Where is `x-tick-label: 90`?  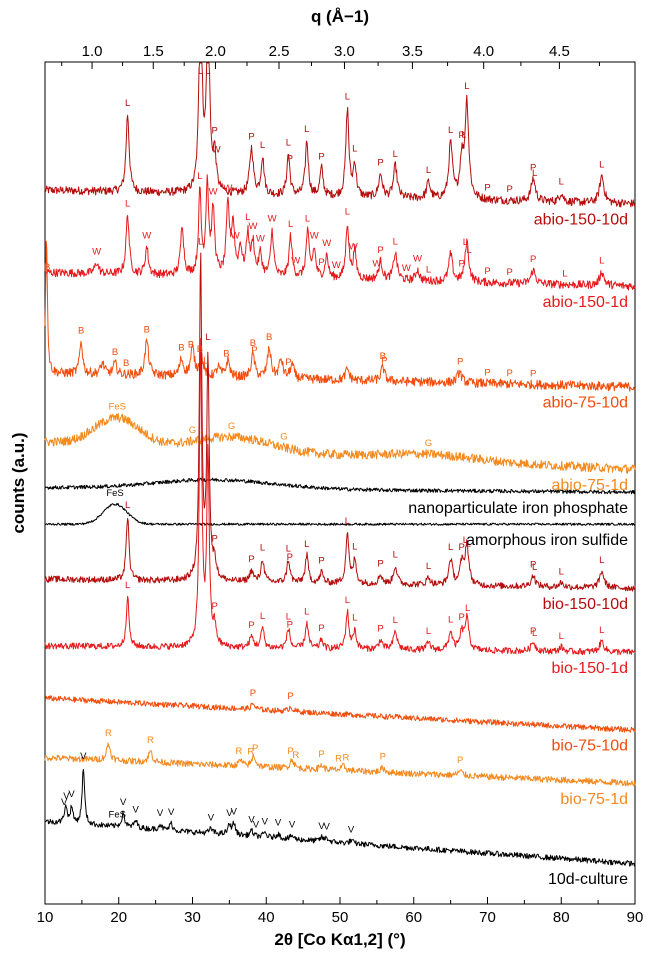
x-tick-label: 90 is located at coordinates (635, 917).